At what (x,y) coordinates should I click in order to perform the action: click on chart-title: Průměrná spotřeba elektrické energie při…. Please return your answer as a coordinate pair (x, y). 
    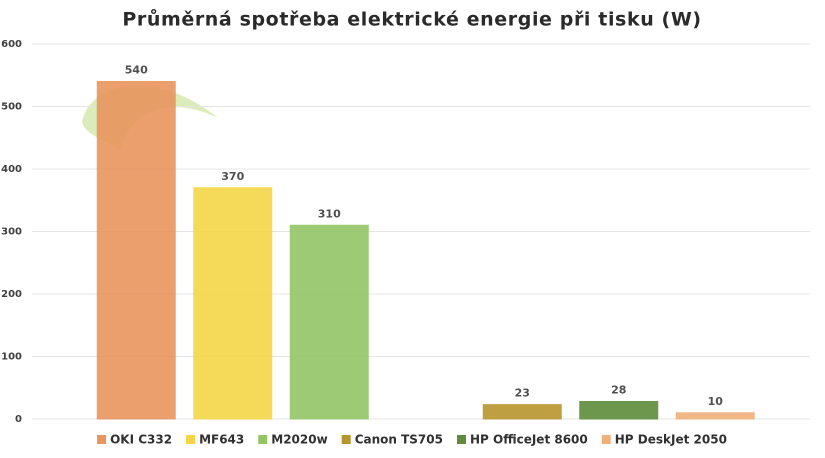
    Looking at the image, I should click on (411, 19).